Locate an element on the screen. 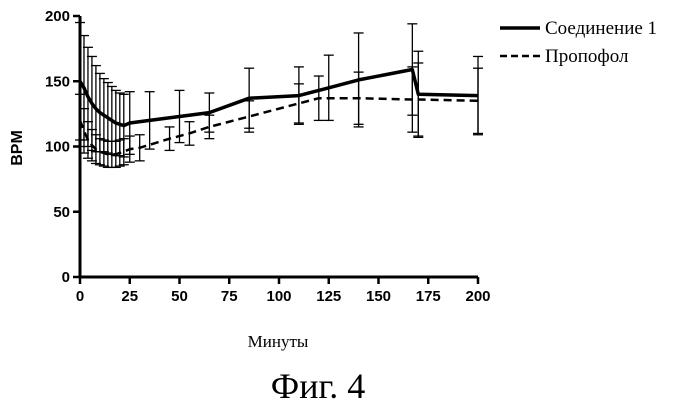  legend-label-series-2: Пропофол is located at coordinates (587, 56).